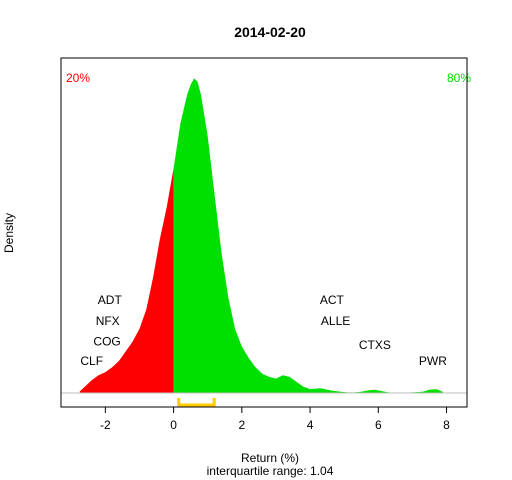 The width and height of the screenshot is (512, 480). Describe the element at coordinates (263, 330) in the screenshot. I see `ticker-labels: ADT NFX COG CLF ACT ALLE CTXS PWR` at that location.